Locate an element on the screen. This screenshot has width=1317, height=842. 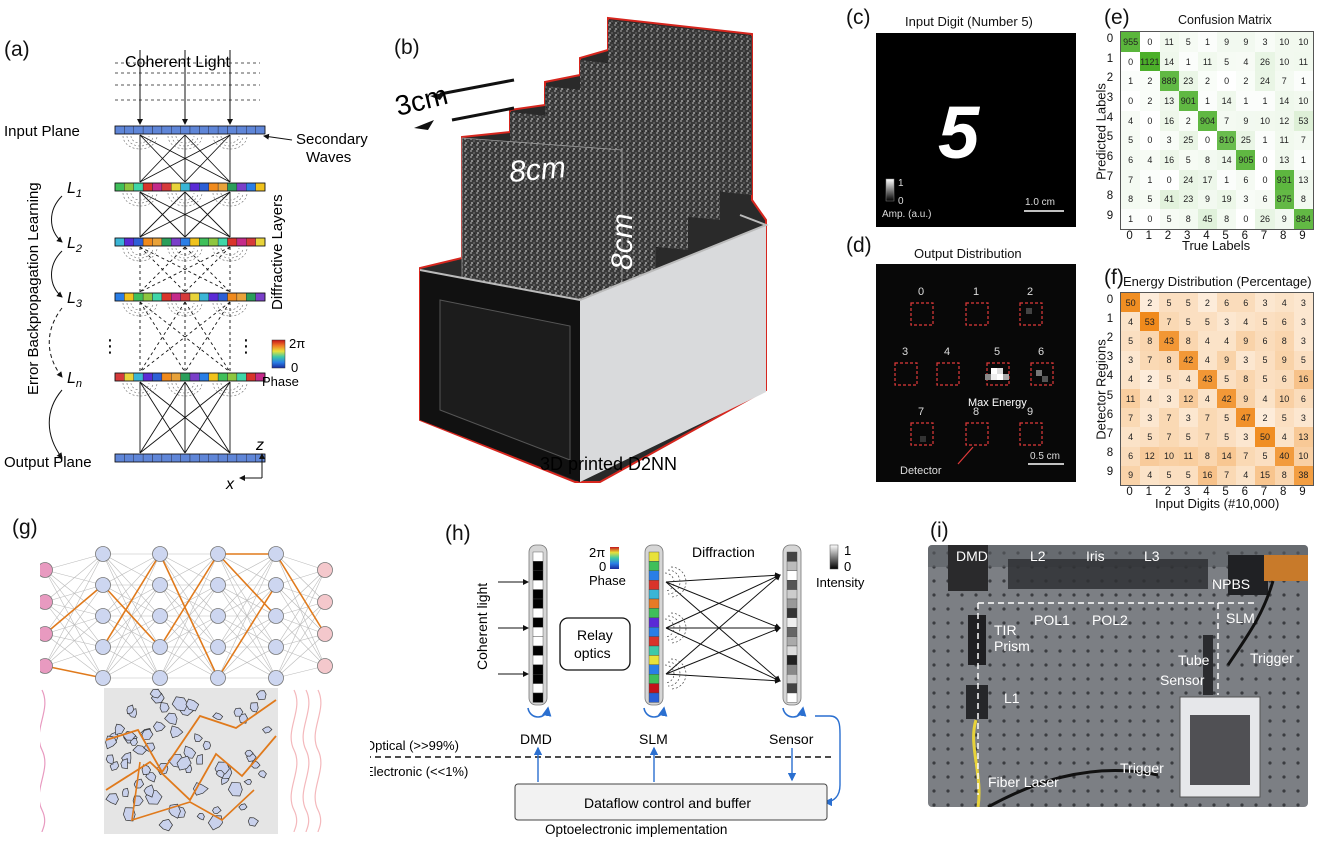
input-digit-glyph: 5 is located at coordinates (959, 132).